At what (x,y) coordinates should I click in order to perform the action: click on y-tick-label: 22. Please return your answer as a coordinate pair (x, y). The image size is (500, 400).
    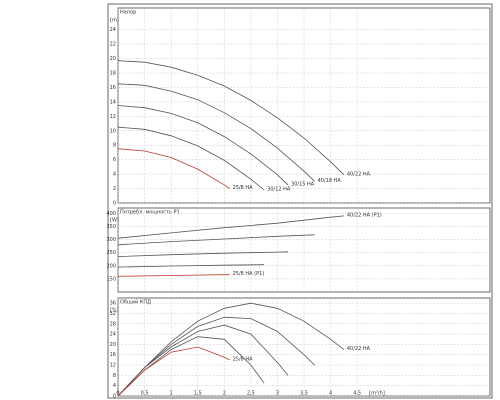
    Looking at the image, I should click on (113, 45).